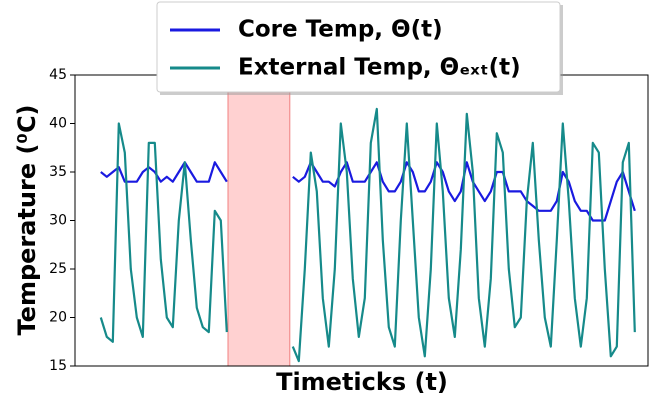 The image size is (654, 400). Describe the element at coordinates (58, 124) in the screenshot. I see `y-tick-label: 40` at that location.